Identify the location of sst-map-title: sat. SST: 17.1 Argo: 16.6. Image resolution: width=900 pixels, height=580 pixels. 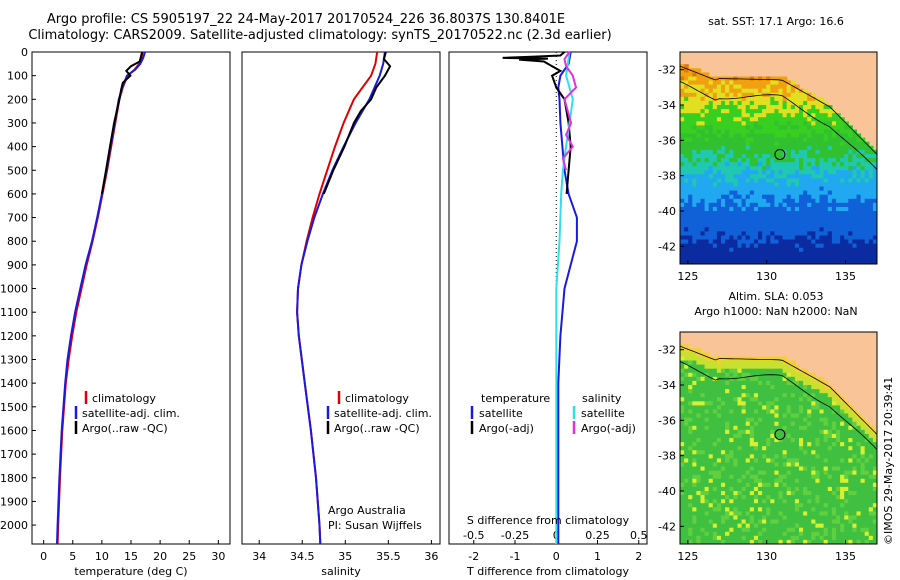
(776, 21).